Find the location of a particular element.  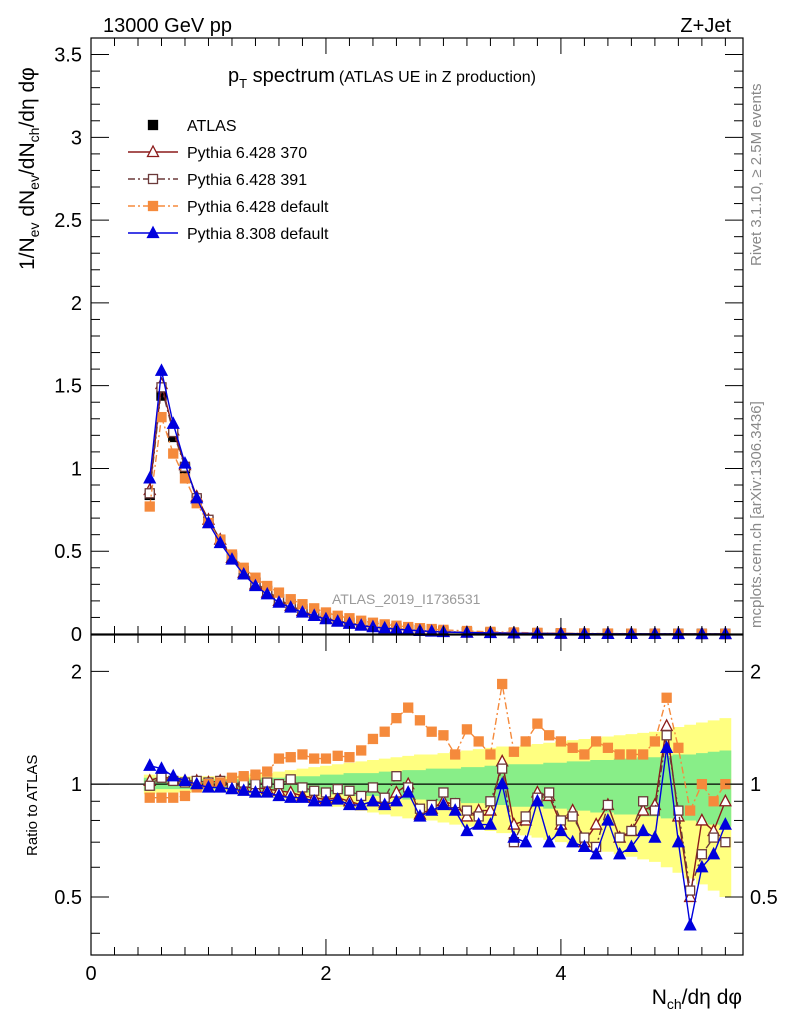

title-sub: T is located at coordinates (243, 83).